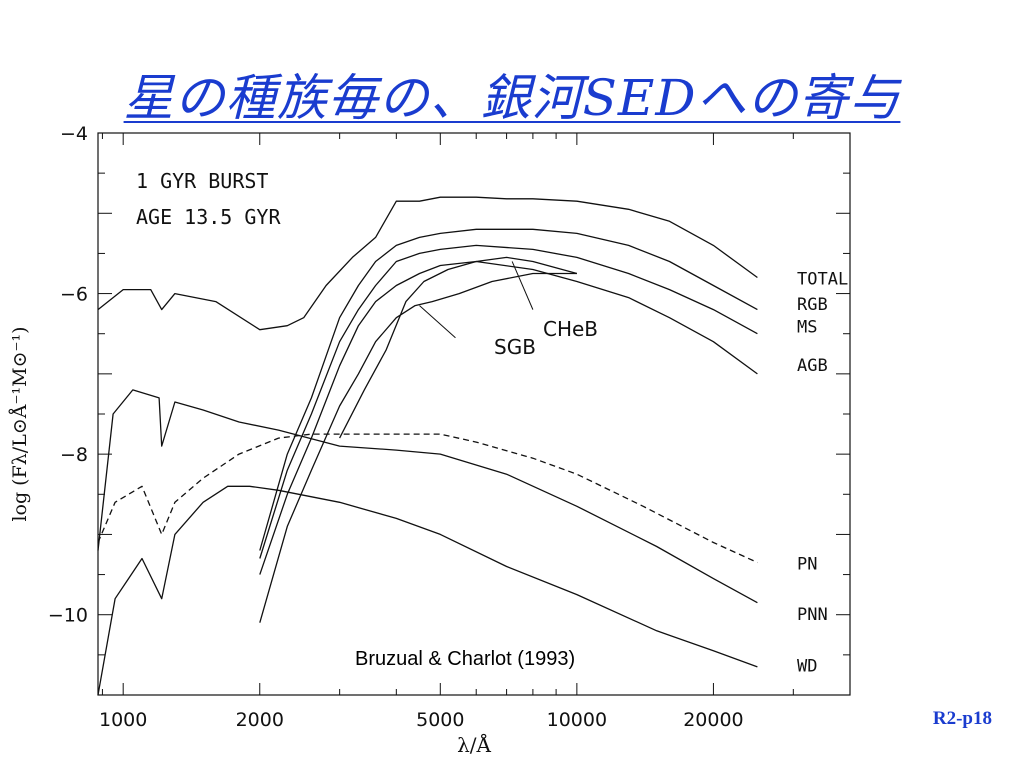 This screenshot has height=768, width=1024. I want to click on y-tick-label: −8, so click(74, 455).